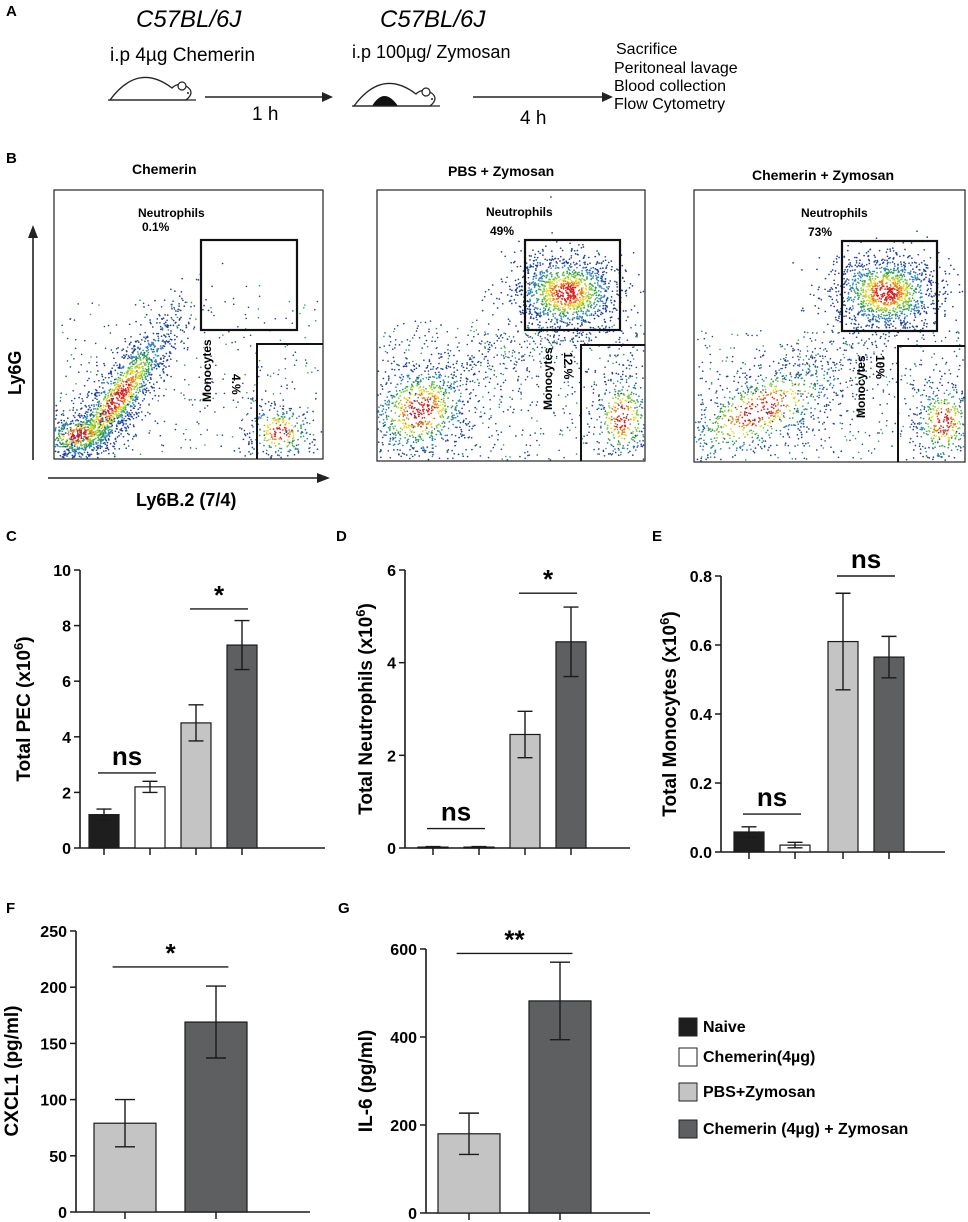  Describe the element at coordinates (607, 97) in the screenshot. I see `arrow-head-2-icon` at that location.